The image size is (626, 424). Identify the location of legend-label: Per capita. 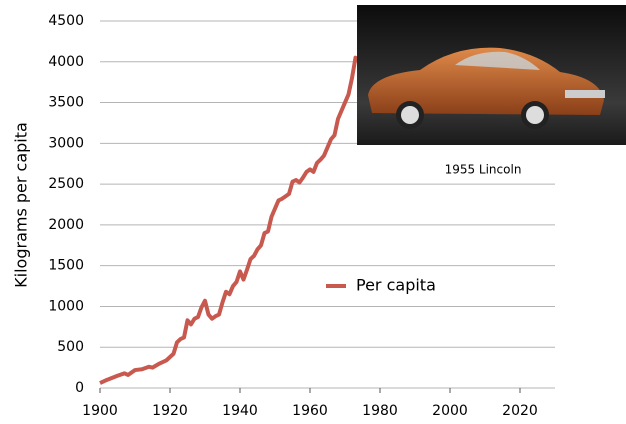
(396, 285).